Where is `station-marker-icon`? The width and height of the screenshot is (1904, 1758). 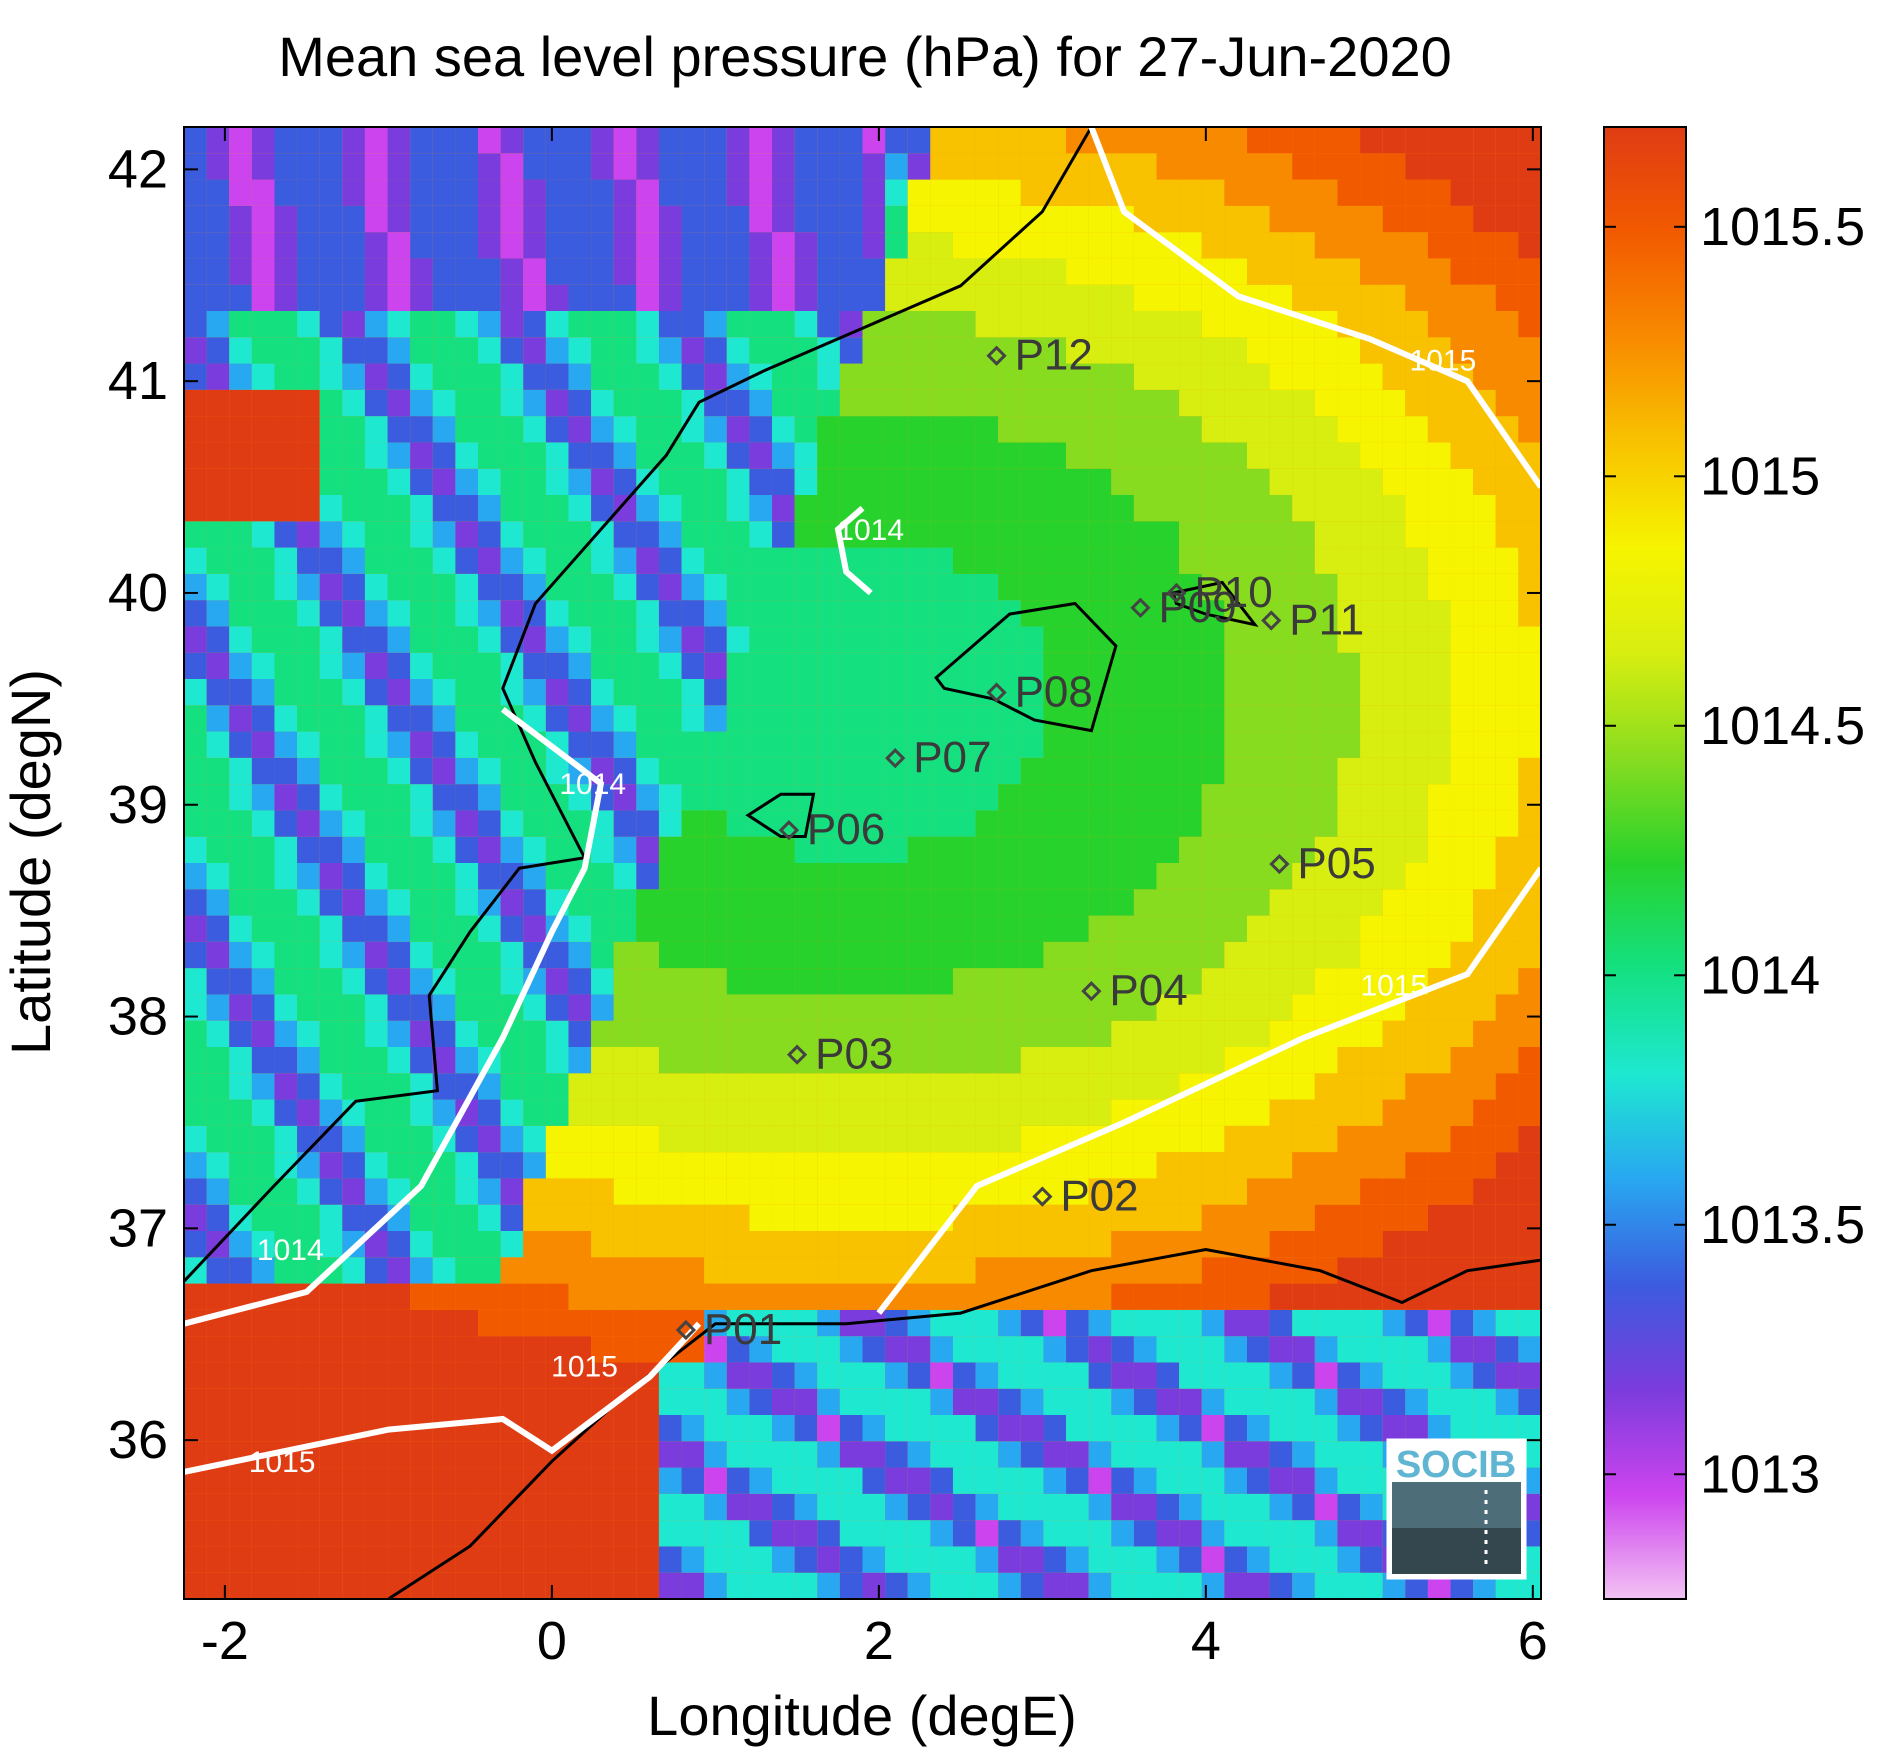
station-marker-icon is located at coordinates (1279, 864).